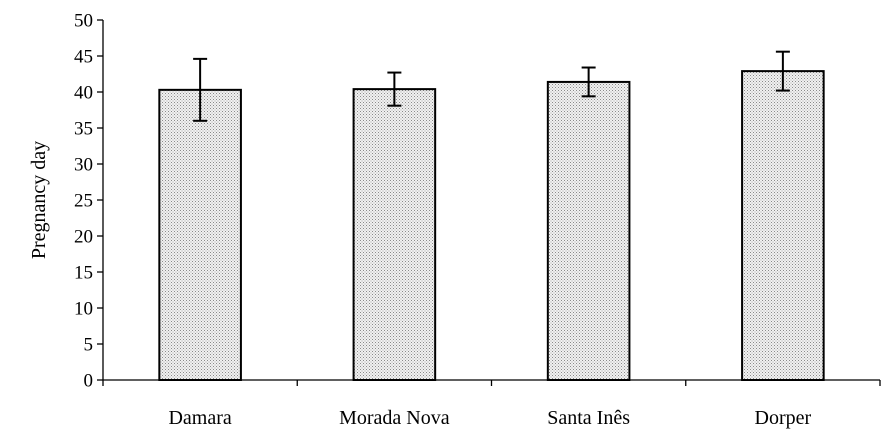  I want to click on y-tick-label: 0, so click(89, 381).